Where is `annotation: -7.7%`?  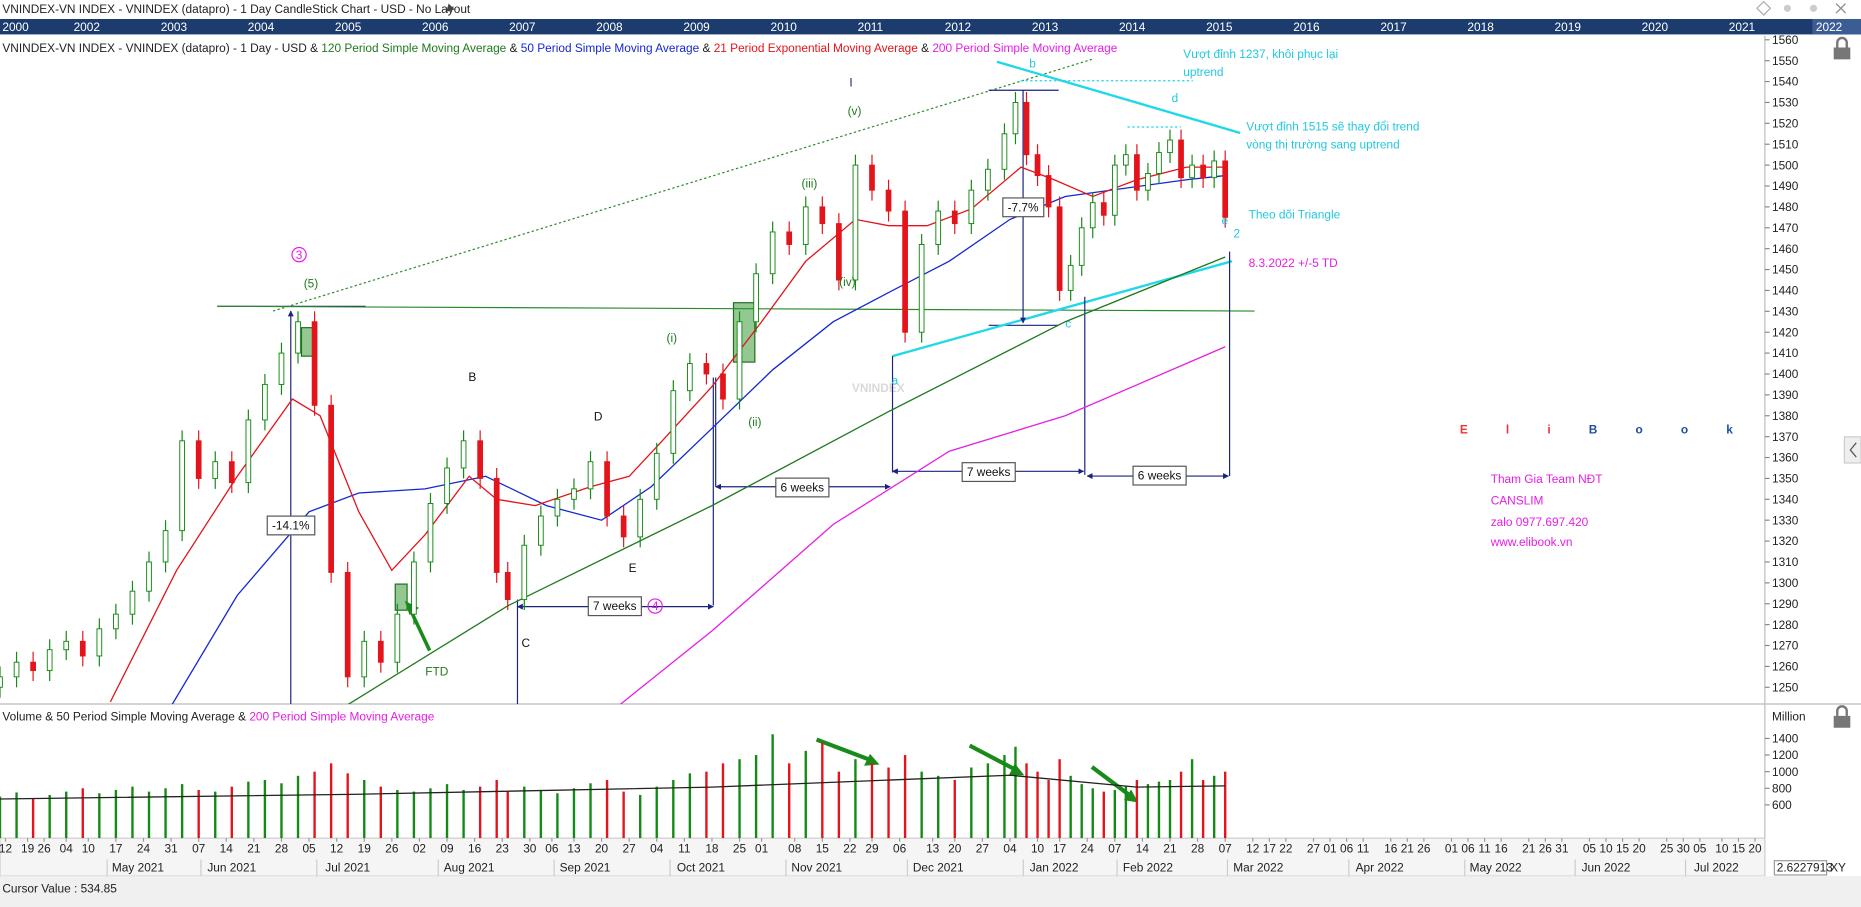 annotation: -7.7% is located at coordinates (1023, 207).